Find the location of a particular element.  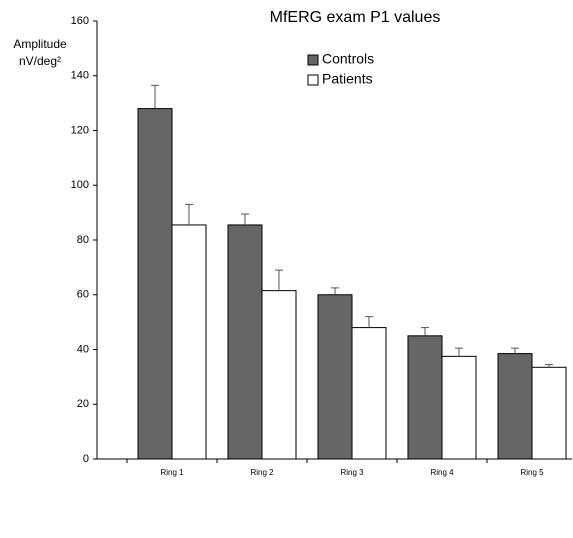

y-tick-label: 120 is located at coordinates (80, 130).